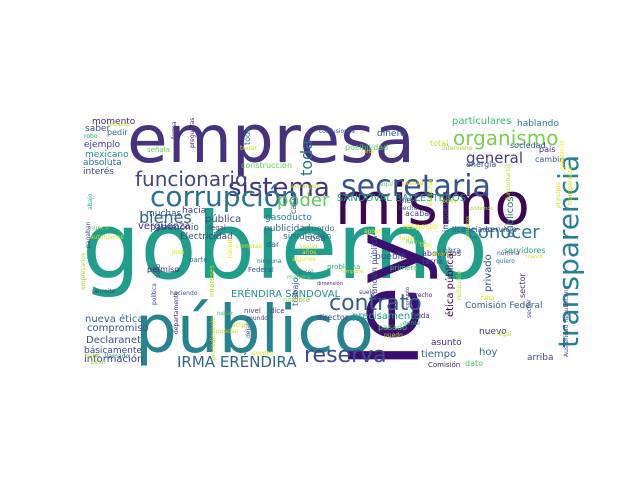 The height and width of the screenshot is (480, 640). Describe the element at coordinates (408, 208) in the screenshot. I see `cloud-word: hecho` at that location.